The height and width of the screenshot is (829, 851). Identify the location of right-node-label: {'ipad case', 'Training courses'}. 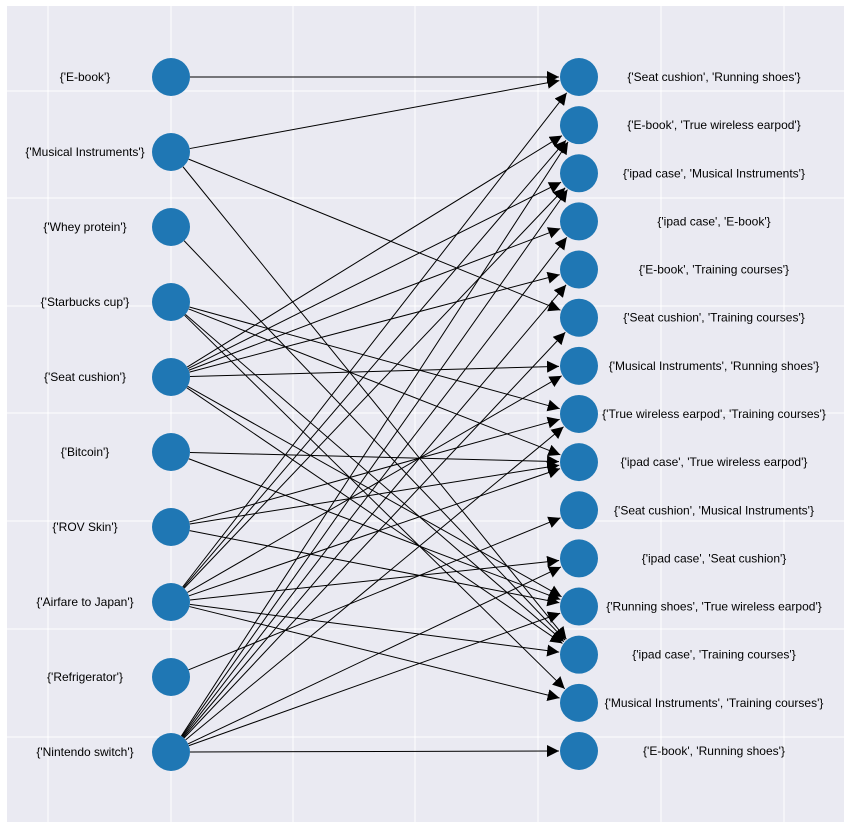
(713, 655).